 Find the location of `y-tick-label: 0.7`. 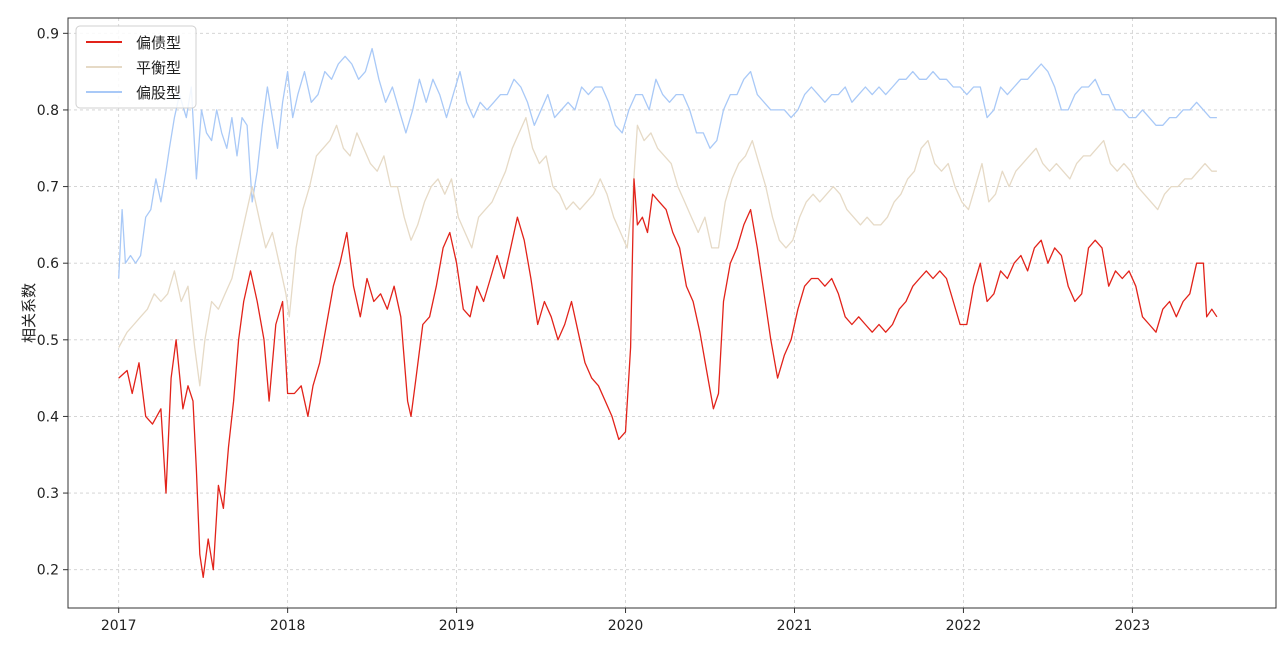

y-tick-label: 0.7 is located at coordinates (48, 188).